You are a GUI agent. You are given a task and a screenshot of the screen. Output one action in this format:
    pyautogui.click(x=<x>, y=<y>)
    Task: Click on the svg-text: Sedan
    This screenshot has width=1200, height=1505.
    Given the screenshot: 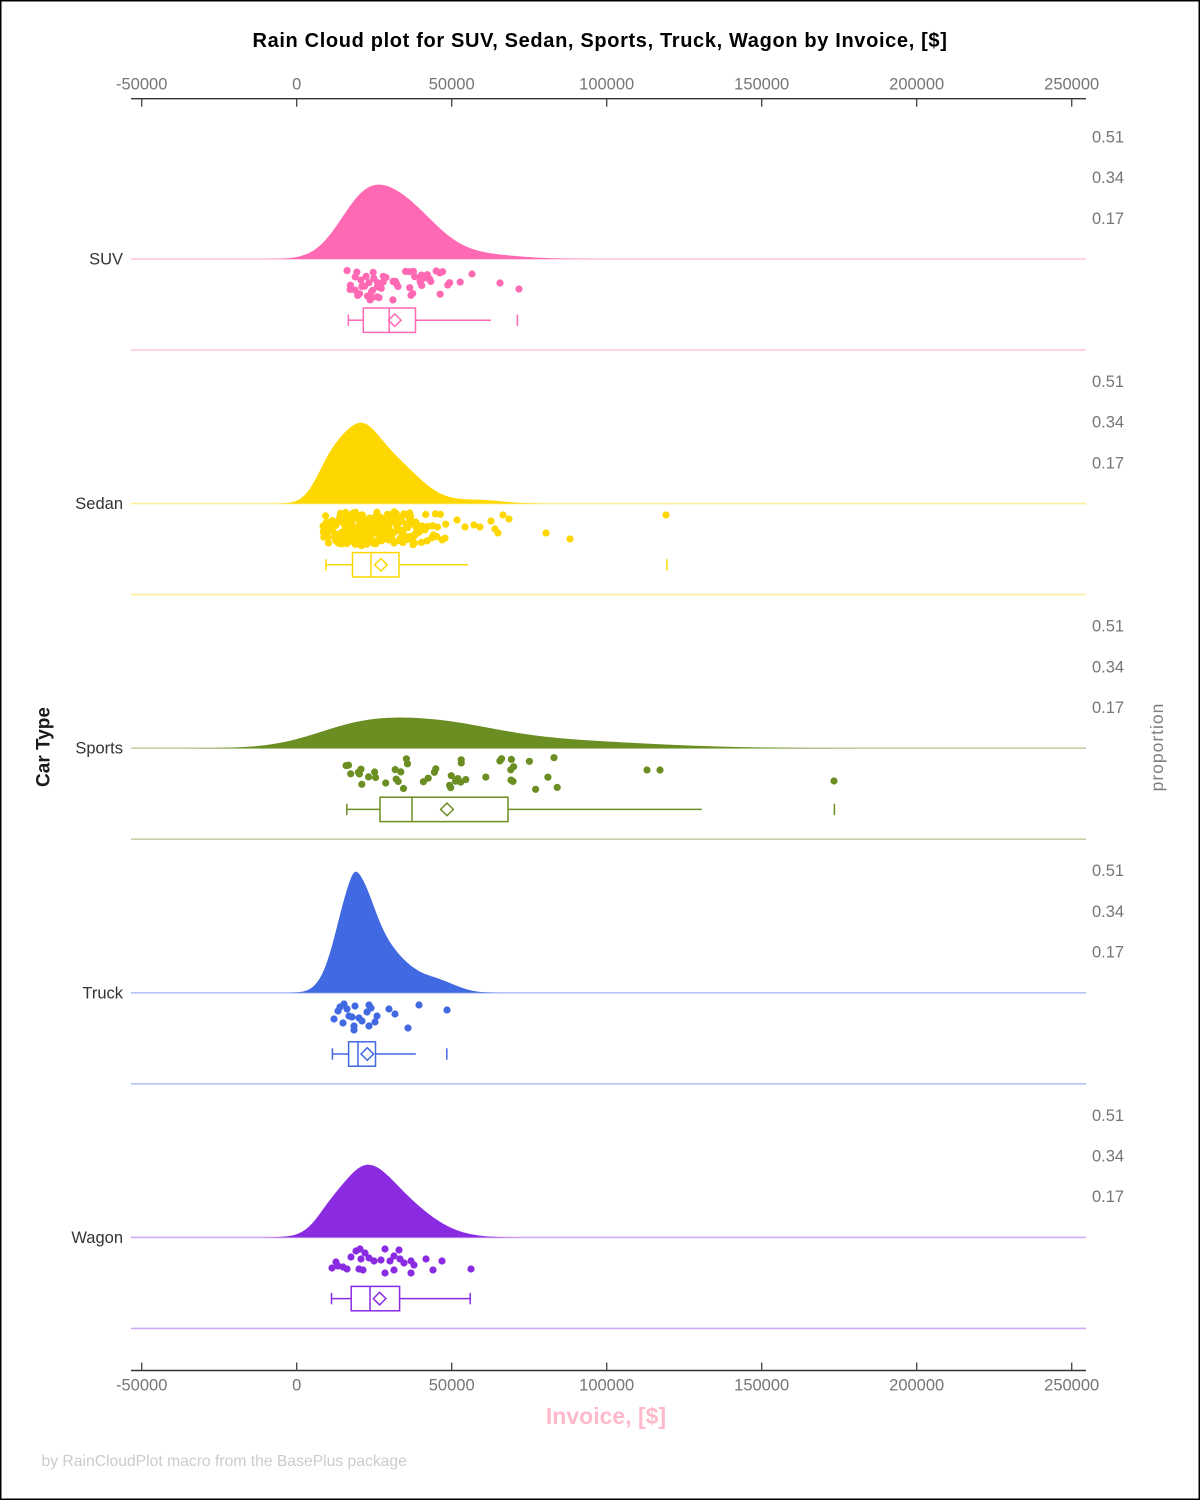 What is the action you would take?
    pyautogui.click(x=99, y=504)
    